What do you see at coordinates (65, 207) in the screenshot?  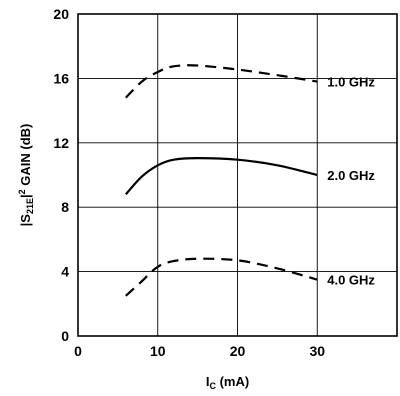 I see `y-tick-label: 8` at bounding box center [65, 207].